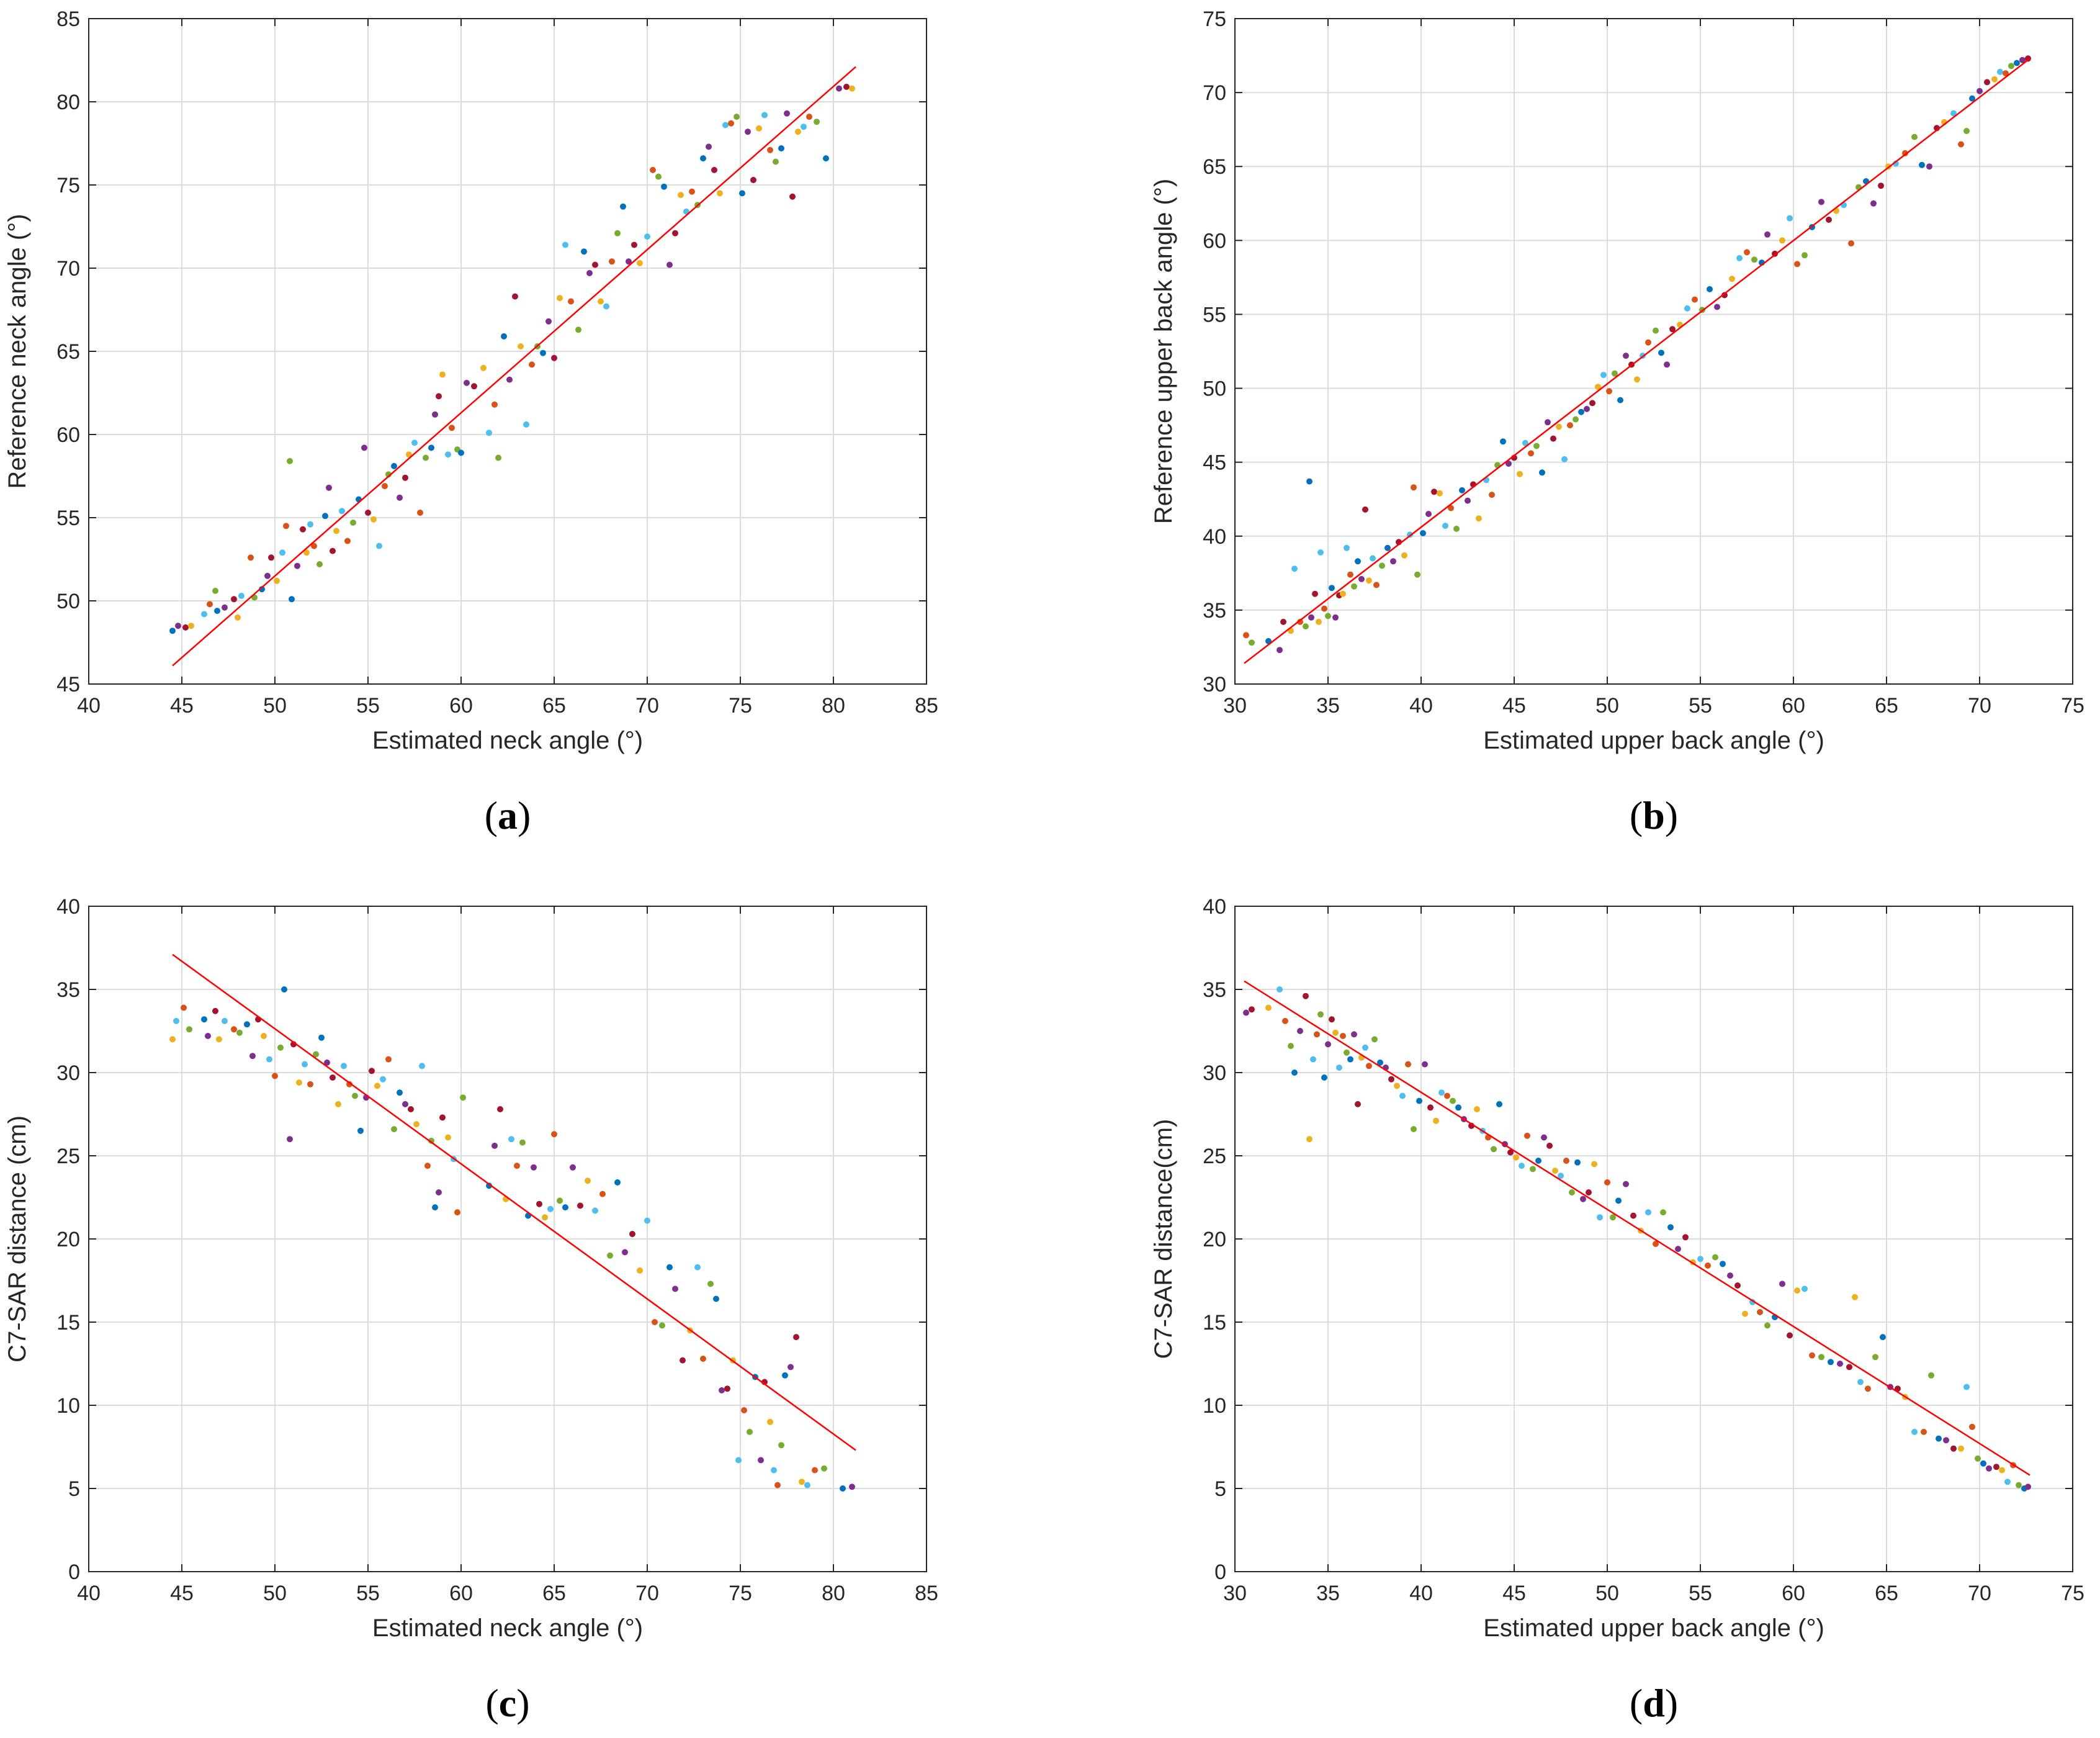 The image size is (2100, 1738). Describe the element at coordinates (68, 907) in the screenshot. I see `y-tick-label: 40` at that location.